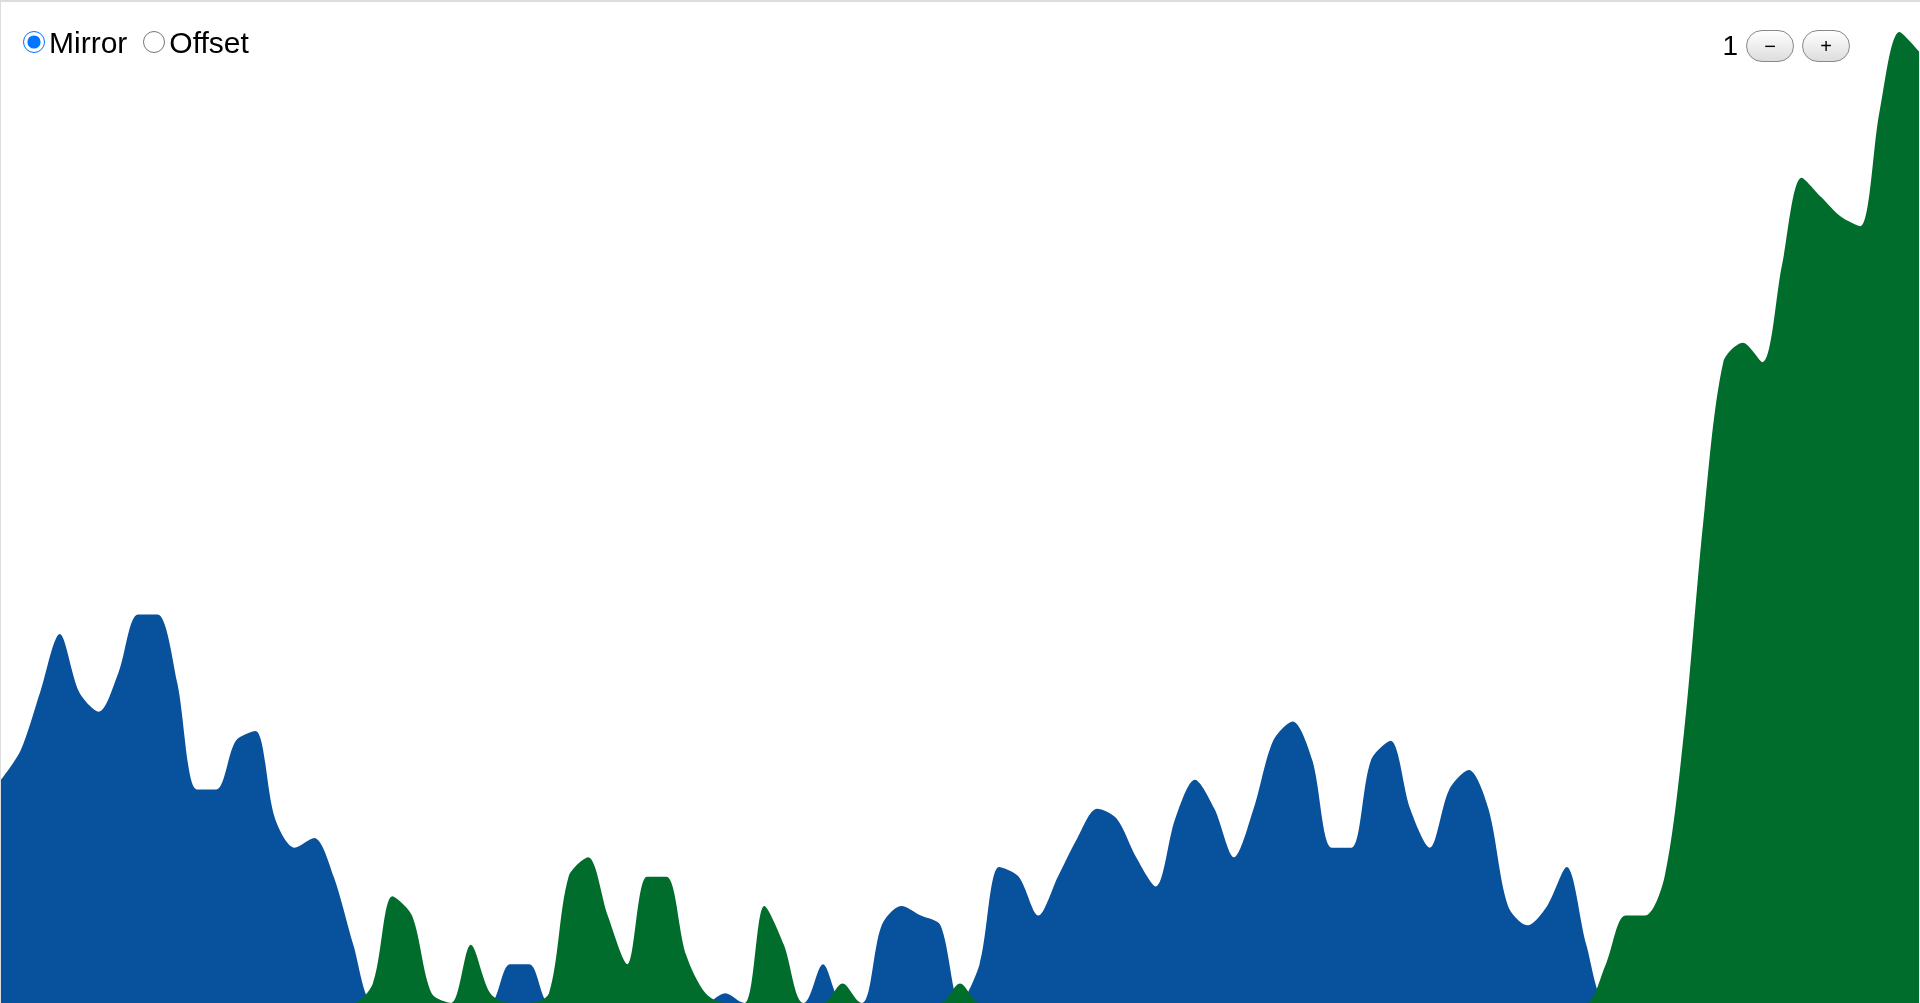 This screenshot has width=1920, height=1003. Describe the element at coordinates (1770, 46) in the screenshot. I see `button: −` at that location.